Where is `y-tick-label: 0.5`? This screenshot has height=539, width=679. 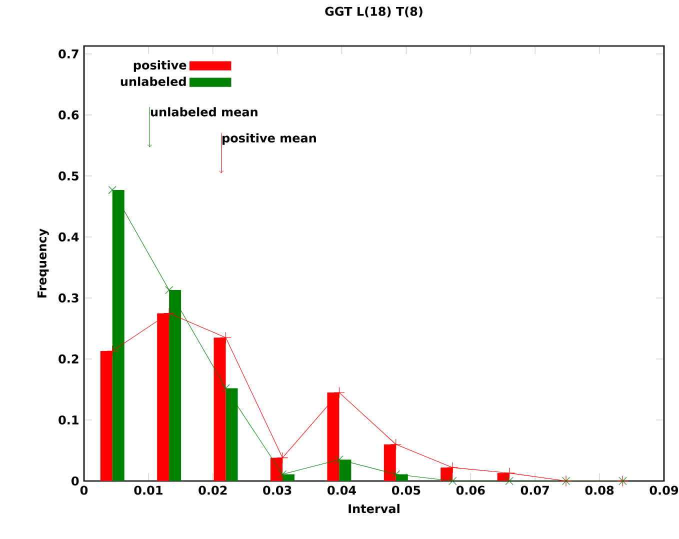 y-tick-label: 0.5 is located at coordinates (68, 175).